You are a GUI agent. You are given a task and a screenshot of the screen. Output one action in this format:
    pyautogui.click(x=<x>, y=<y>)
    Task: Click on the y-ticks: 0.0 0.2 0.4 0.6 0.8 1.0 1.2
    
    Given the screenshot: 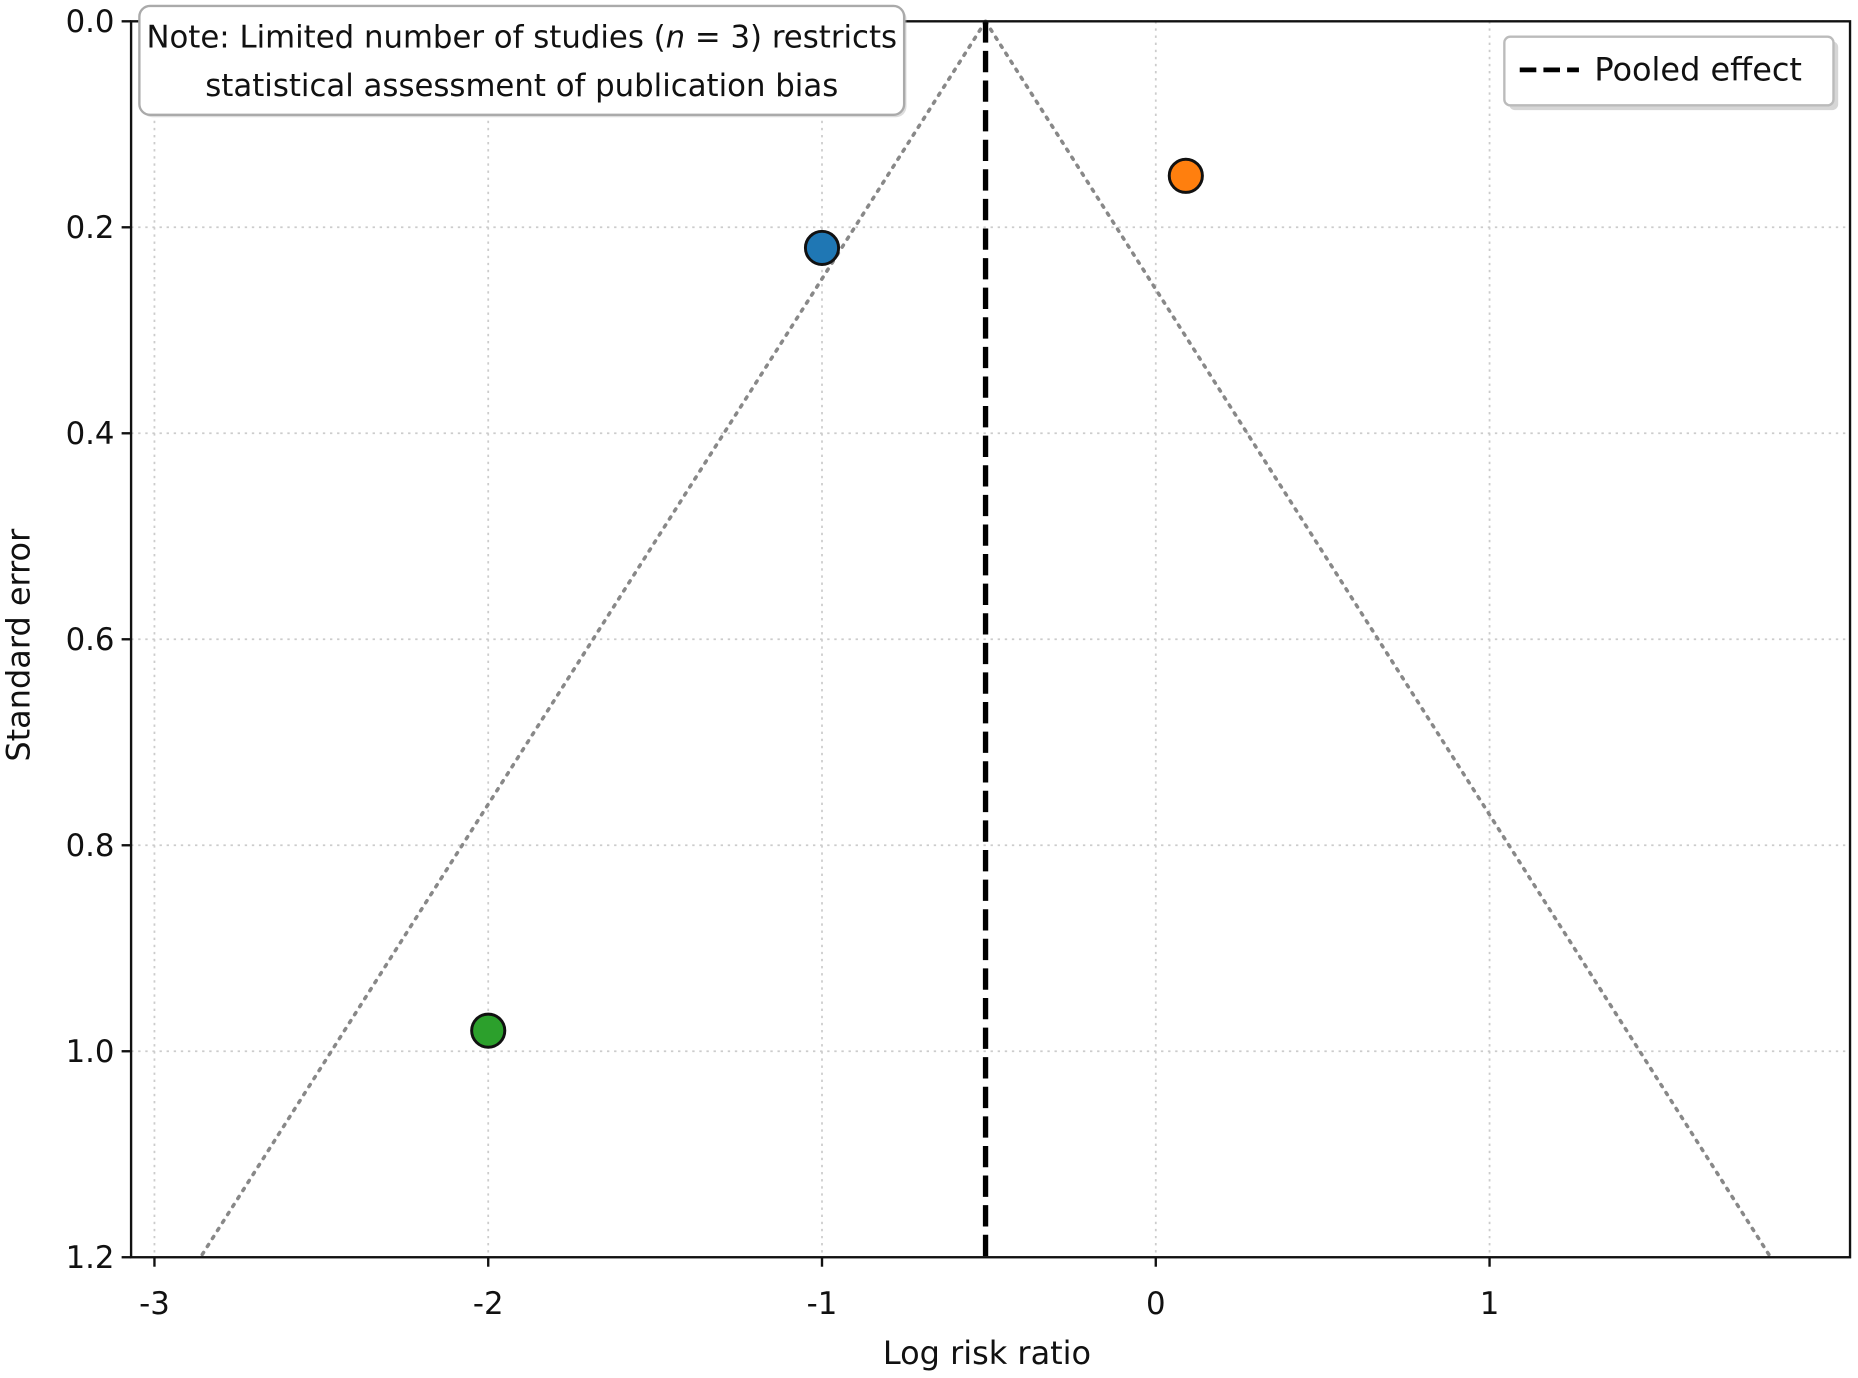 What is the action you would take?
    pyautogui.click(x=99, y=640)
    